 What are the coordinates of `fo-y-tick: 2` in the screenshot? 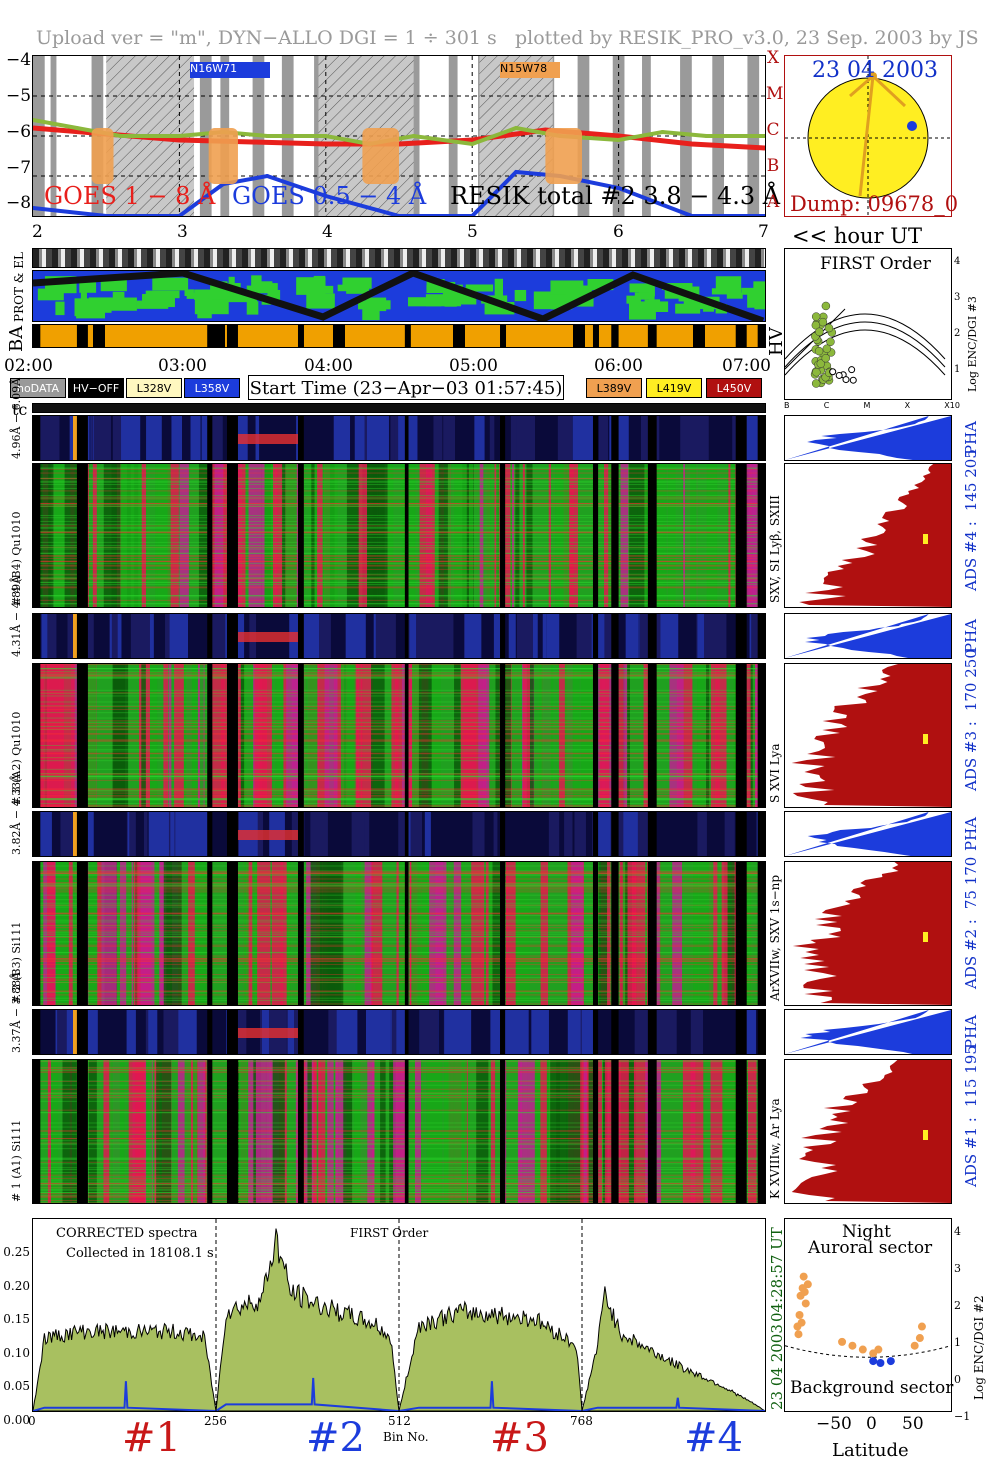 It's located at (957, 333).